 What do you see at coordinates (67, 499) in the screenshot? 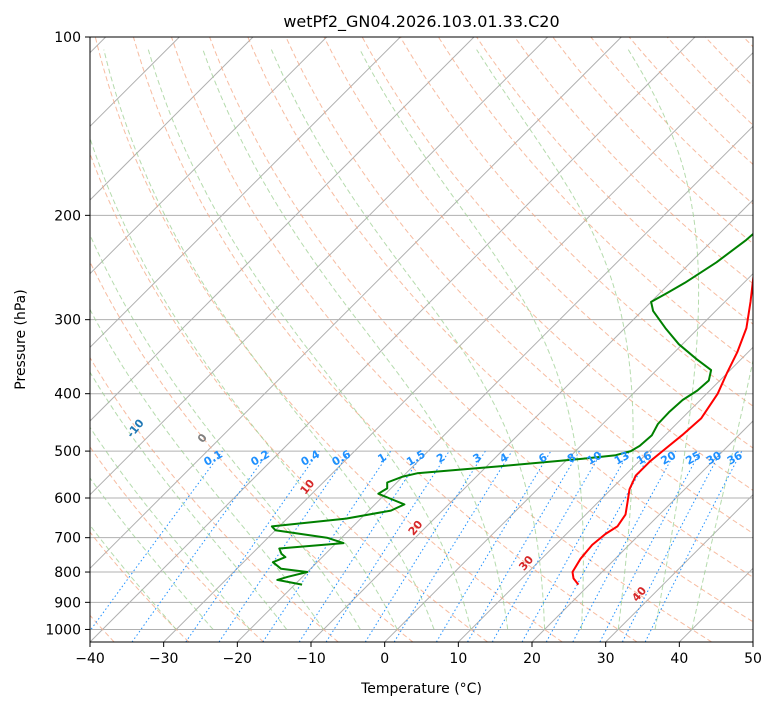
I see `y-tick-label: 600` at bounding box center [67, 499].